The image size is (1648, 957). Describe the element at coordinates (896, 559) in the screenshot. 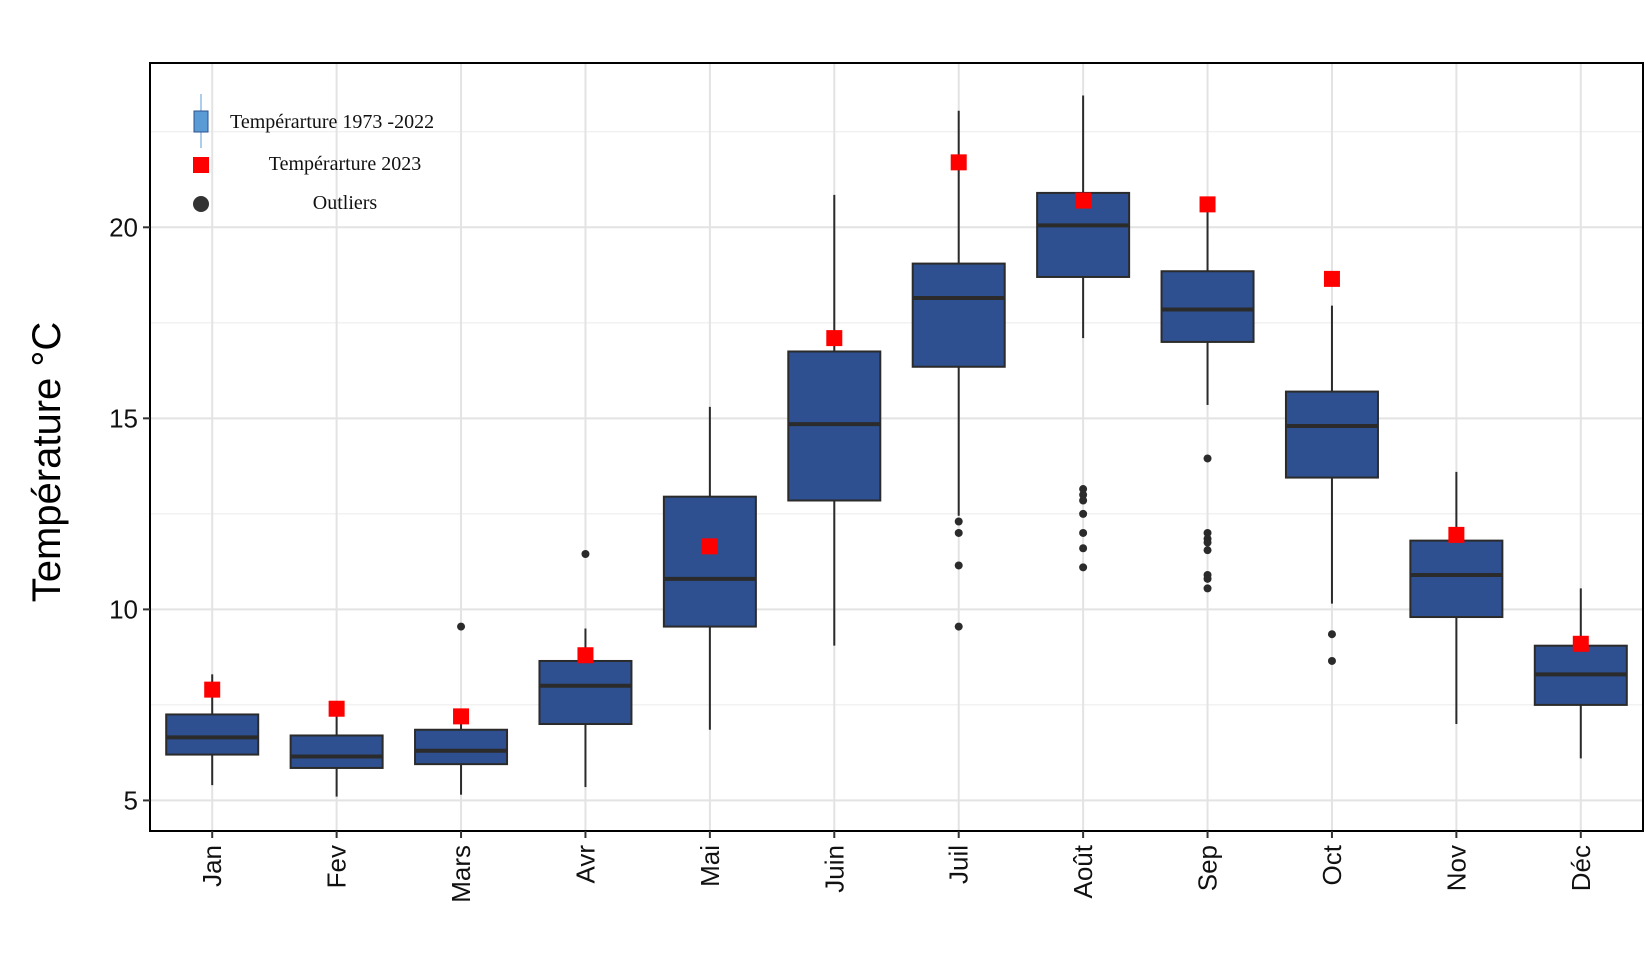

I see `outlier-points` at that location.